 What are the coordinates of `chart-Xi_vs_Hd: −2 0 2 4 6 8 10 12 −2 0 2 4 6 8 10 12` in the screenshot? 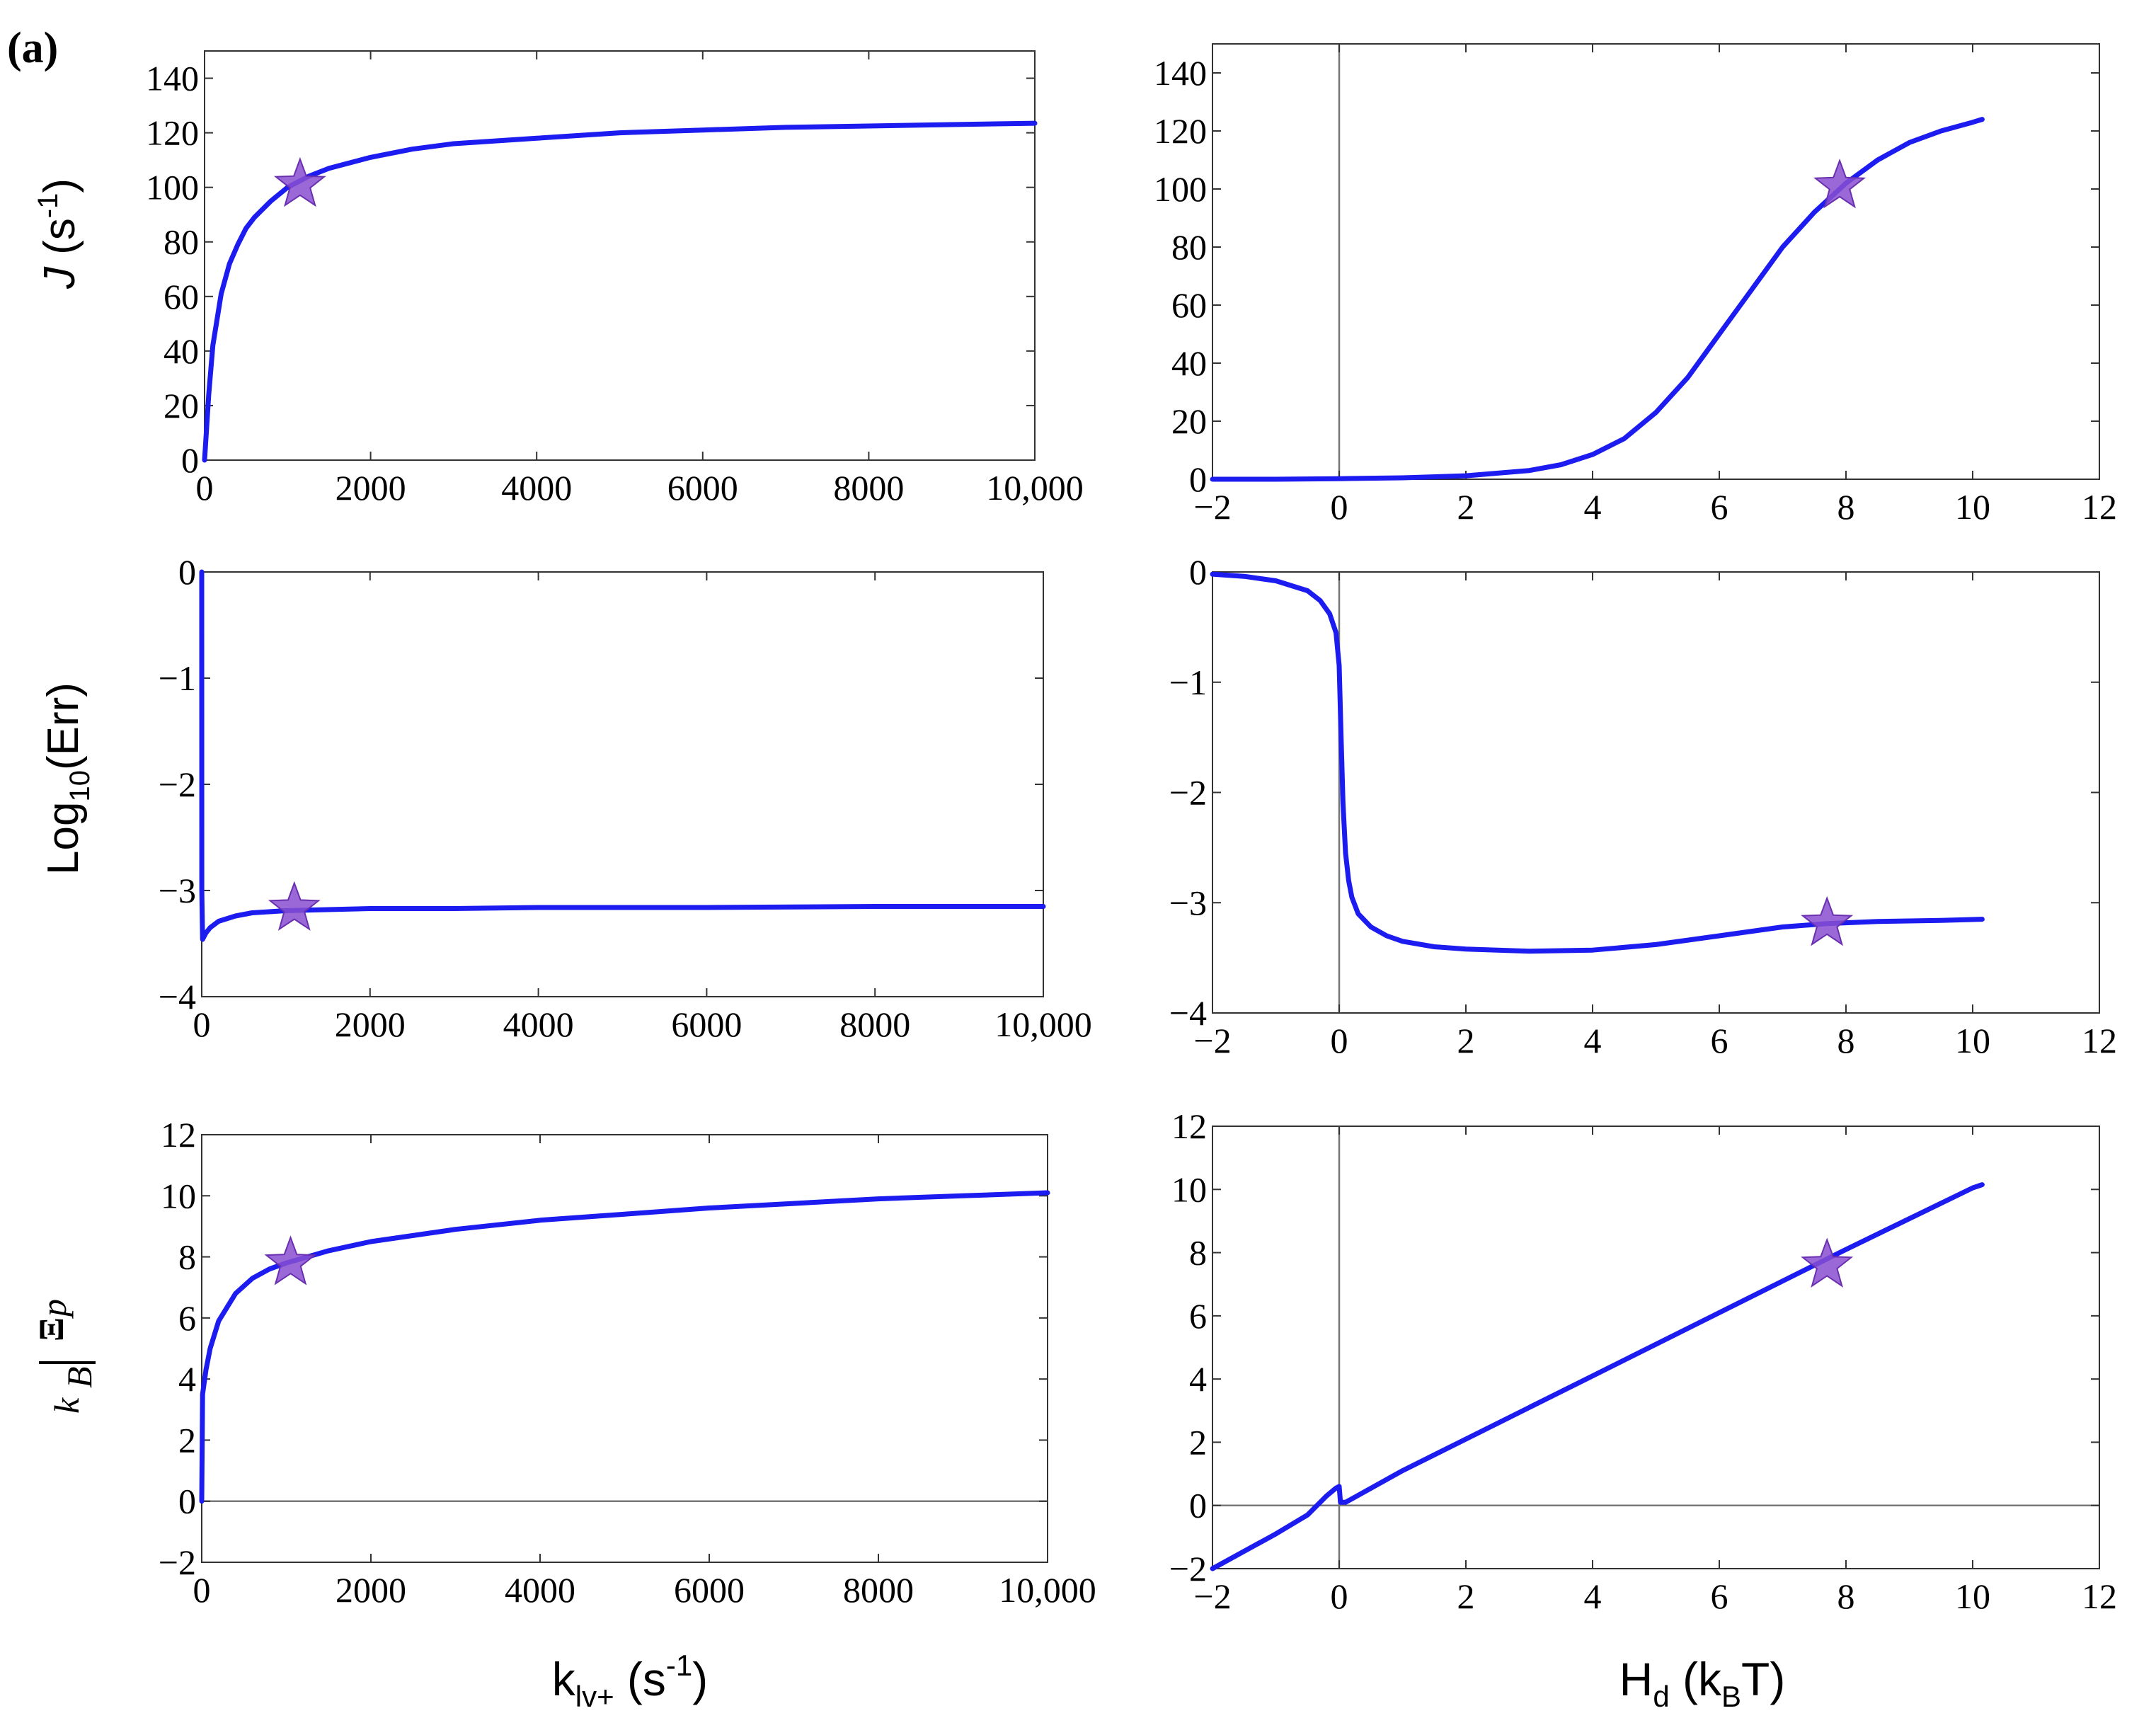 It's located at (1643, 1361).